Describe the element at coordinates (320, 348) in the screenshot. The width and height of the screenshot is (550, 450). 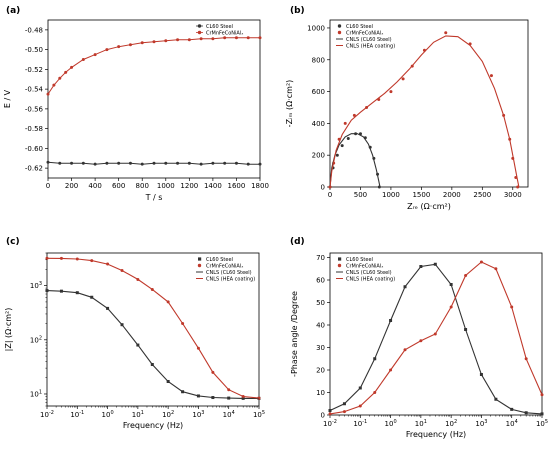
I see `y-tick-label: 30` at that location.